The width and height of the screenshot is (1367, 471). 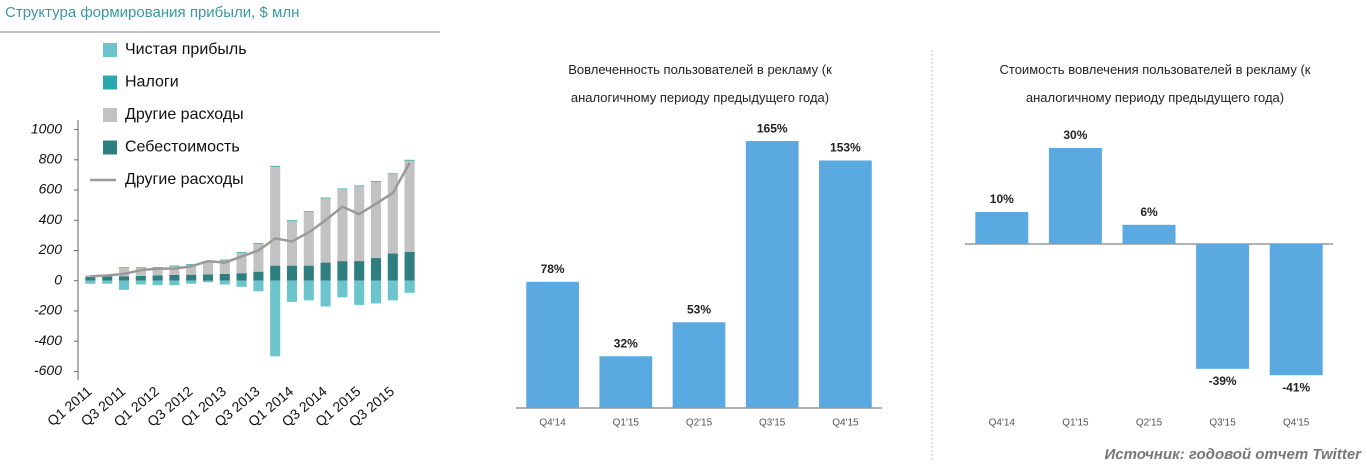 I want to click on y-tick-label: -400, so click(x=48, y=340).